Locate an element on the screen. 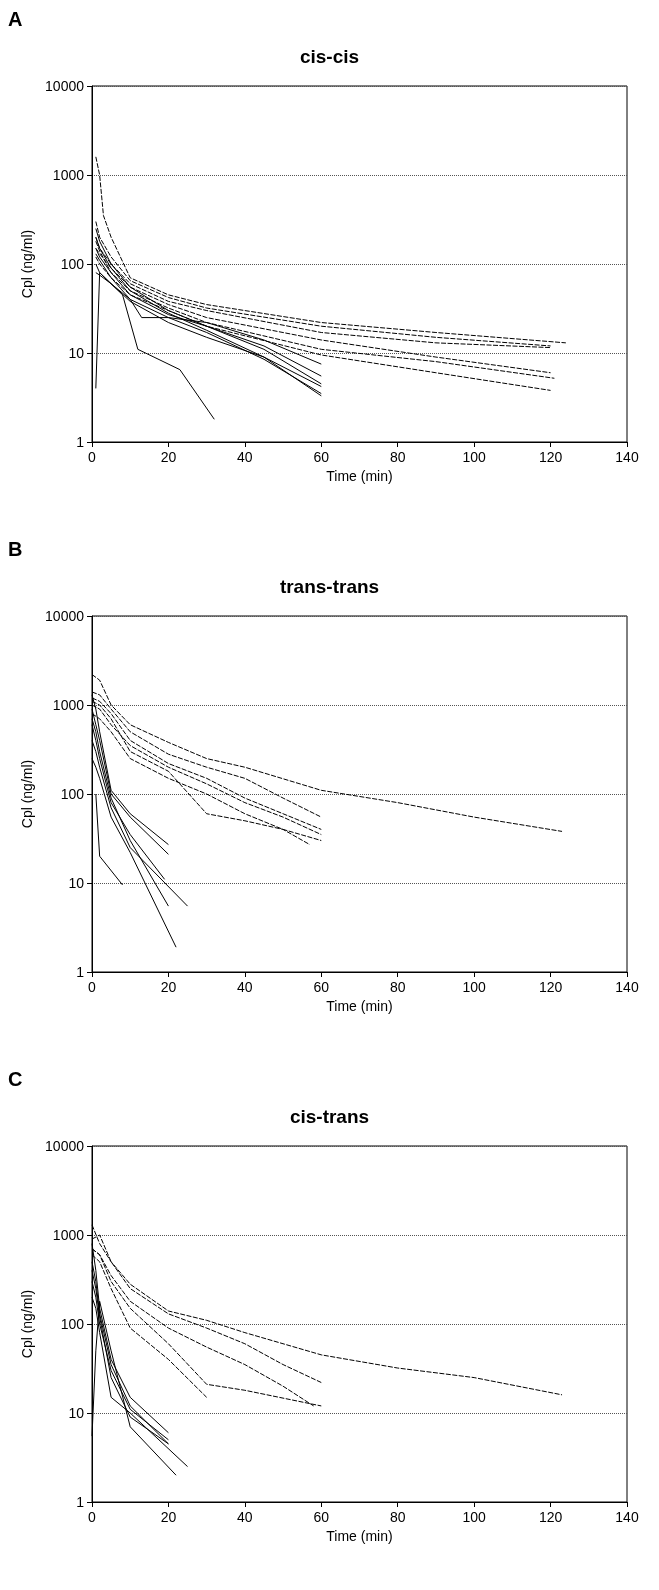 The width and height of the screenshot is (659, 1590). text: B is located at coordinates (15, 549).